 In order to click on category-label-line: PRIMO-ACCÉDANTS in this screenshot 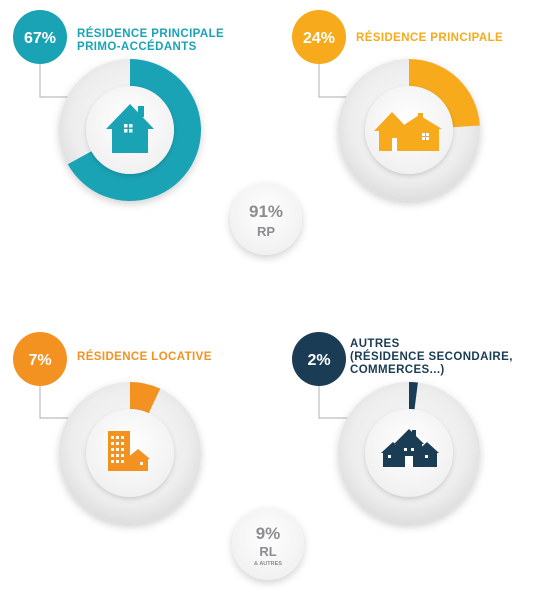, I will do `click(137, 46)`.